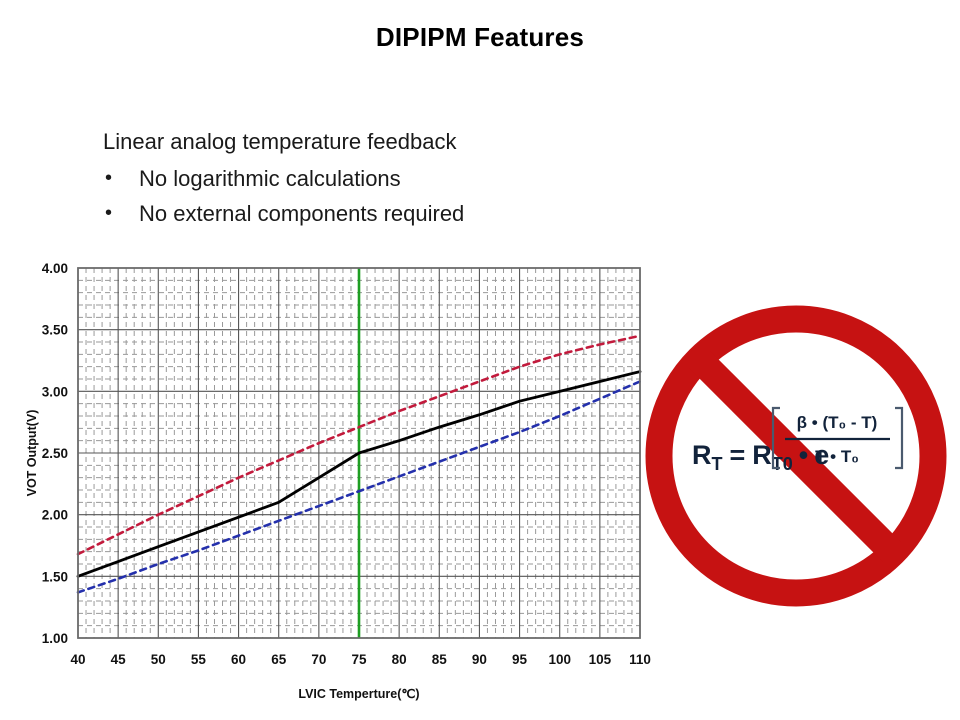 The image size is (960, 720). What do you see at coordinates (55, 391) in the screenshot?
I see `y-tick-label: 3.00` at bounding box center [55, 391].